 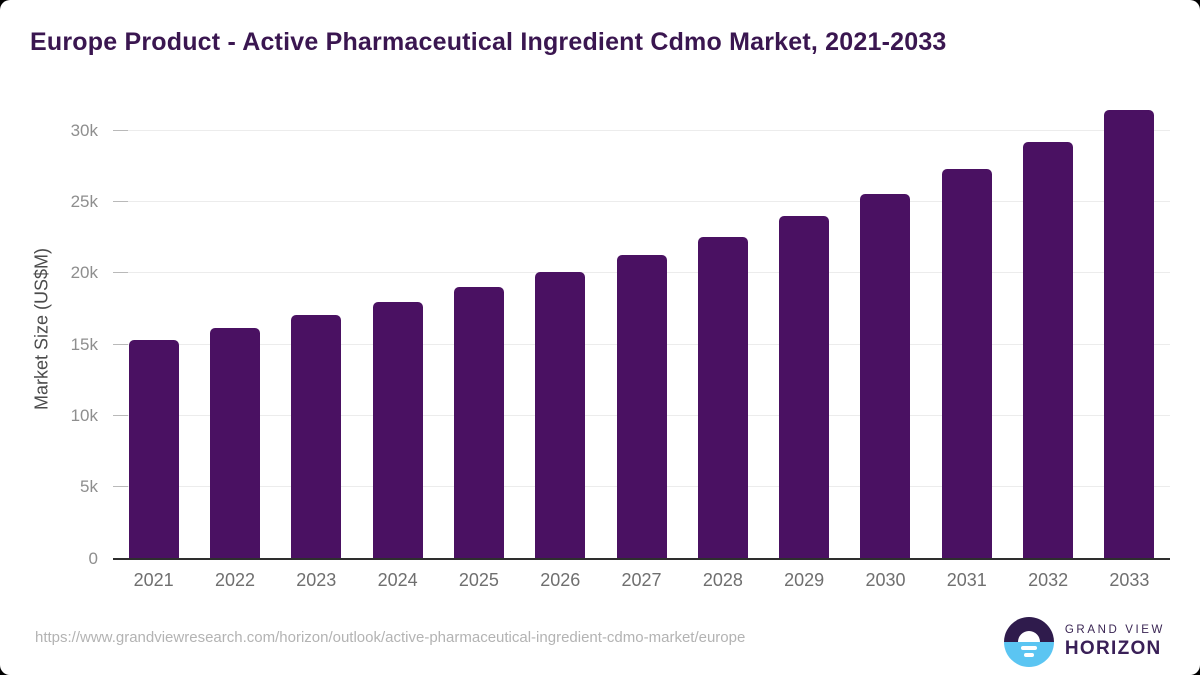 I want to click on y-tick-label-30k: 30k, so click(x=84, y=130).